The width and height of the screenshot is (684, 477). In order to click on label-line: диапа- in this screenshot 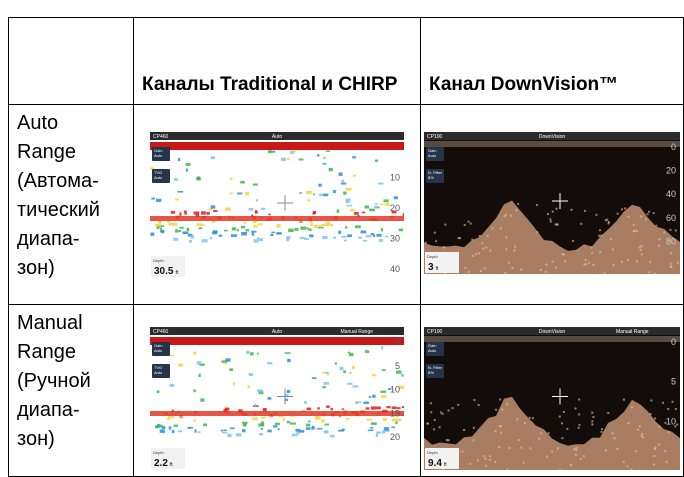, I will do `click(75, 239)`.